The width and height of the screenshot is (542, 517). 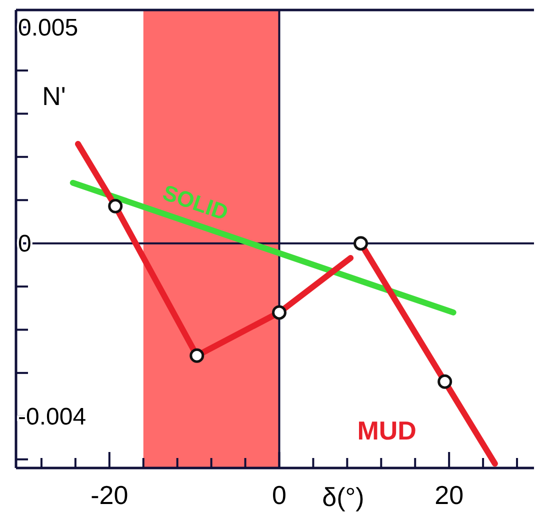 What do you see at coordinates (196, 203) in the screenshot?
I see `text: SOLID` at bounding box center [196, 203].